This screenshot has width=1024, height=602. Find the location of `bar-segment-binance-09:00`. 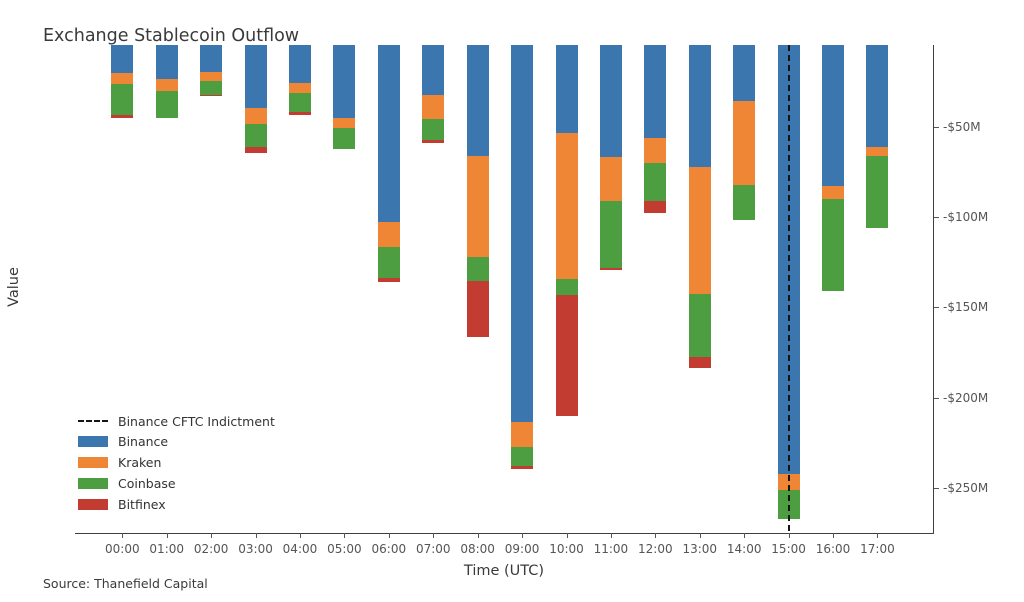

bar-segment-binance-09:00 is located at coordinates (522, 233).